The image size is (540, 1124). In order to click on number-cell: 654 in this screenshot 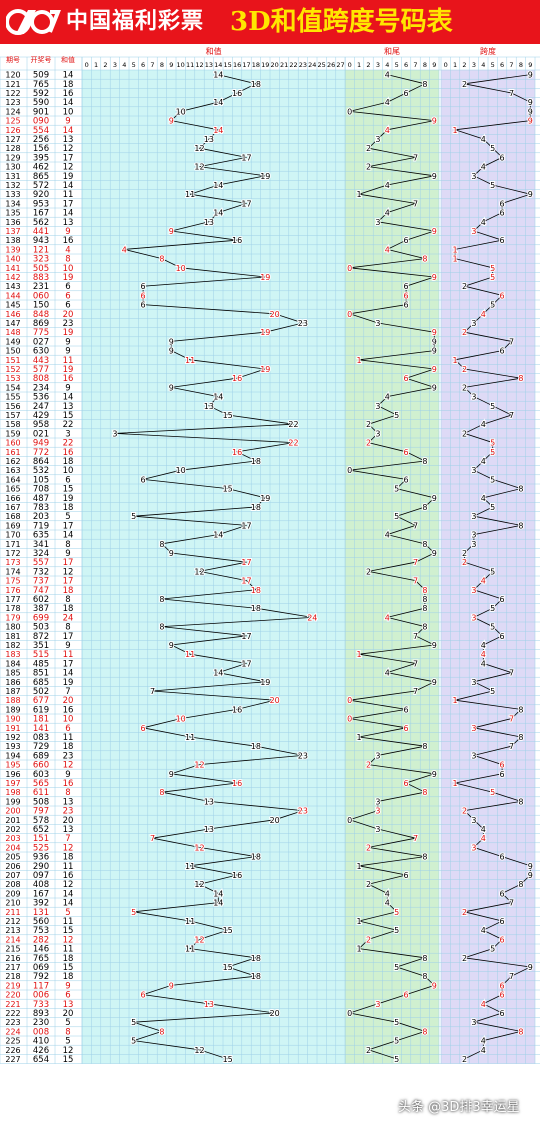, I will do `click(41, 1060)`.